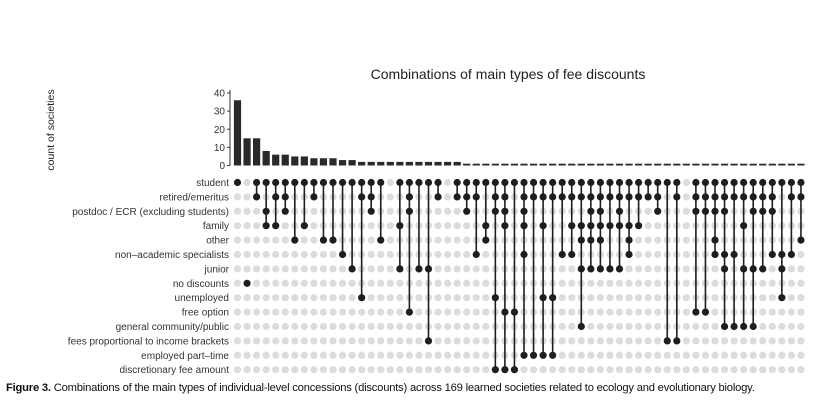  What do you see at coordinates (519, 133) in the screenshot?
I see `bar-series` at bounding box center [519, 133].